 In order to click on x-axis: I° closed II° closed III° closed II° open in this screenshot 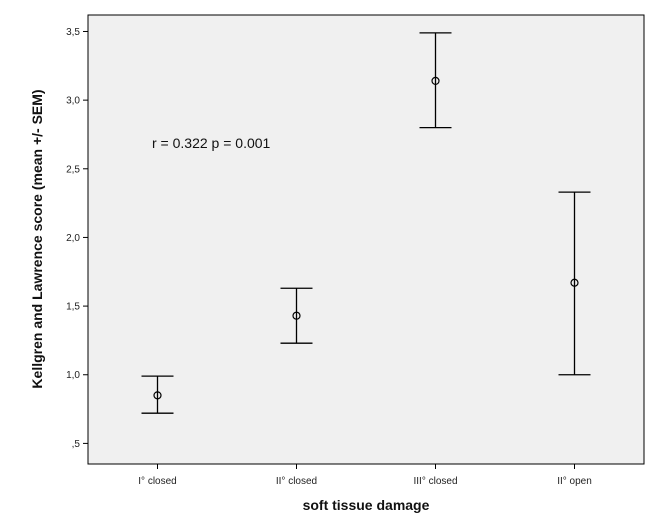, I will do `click(365, 475)`.